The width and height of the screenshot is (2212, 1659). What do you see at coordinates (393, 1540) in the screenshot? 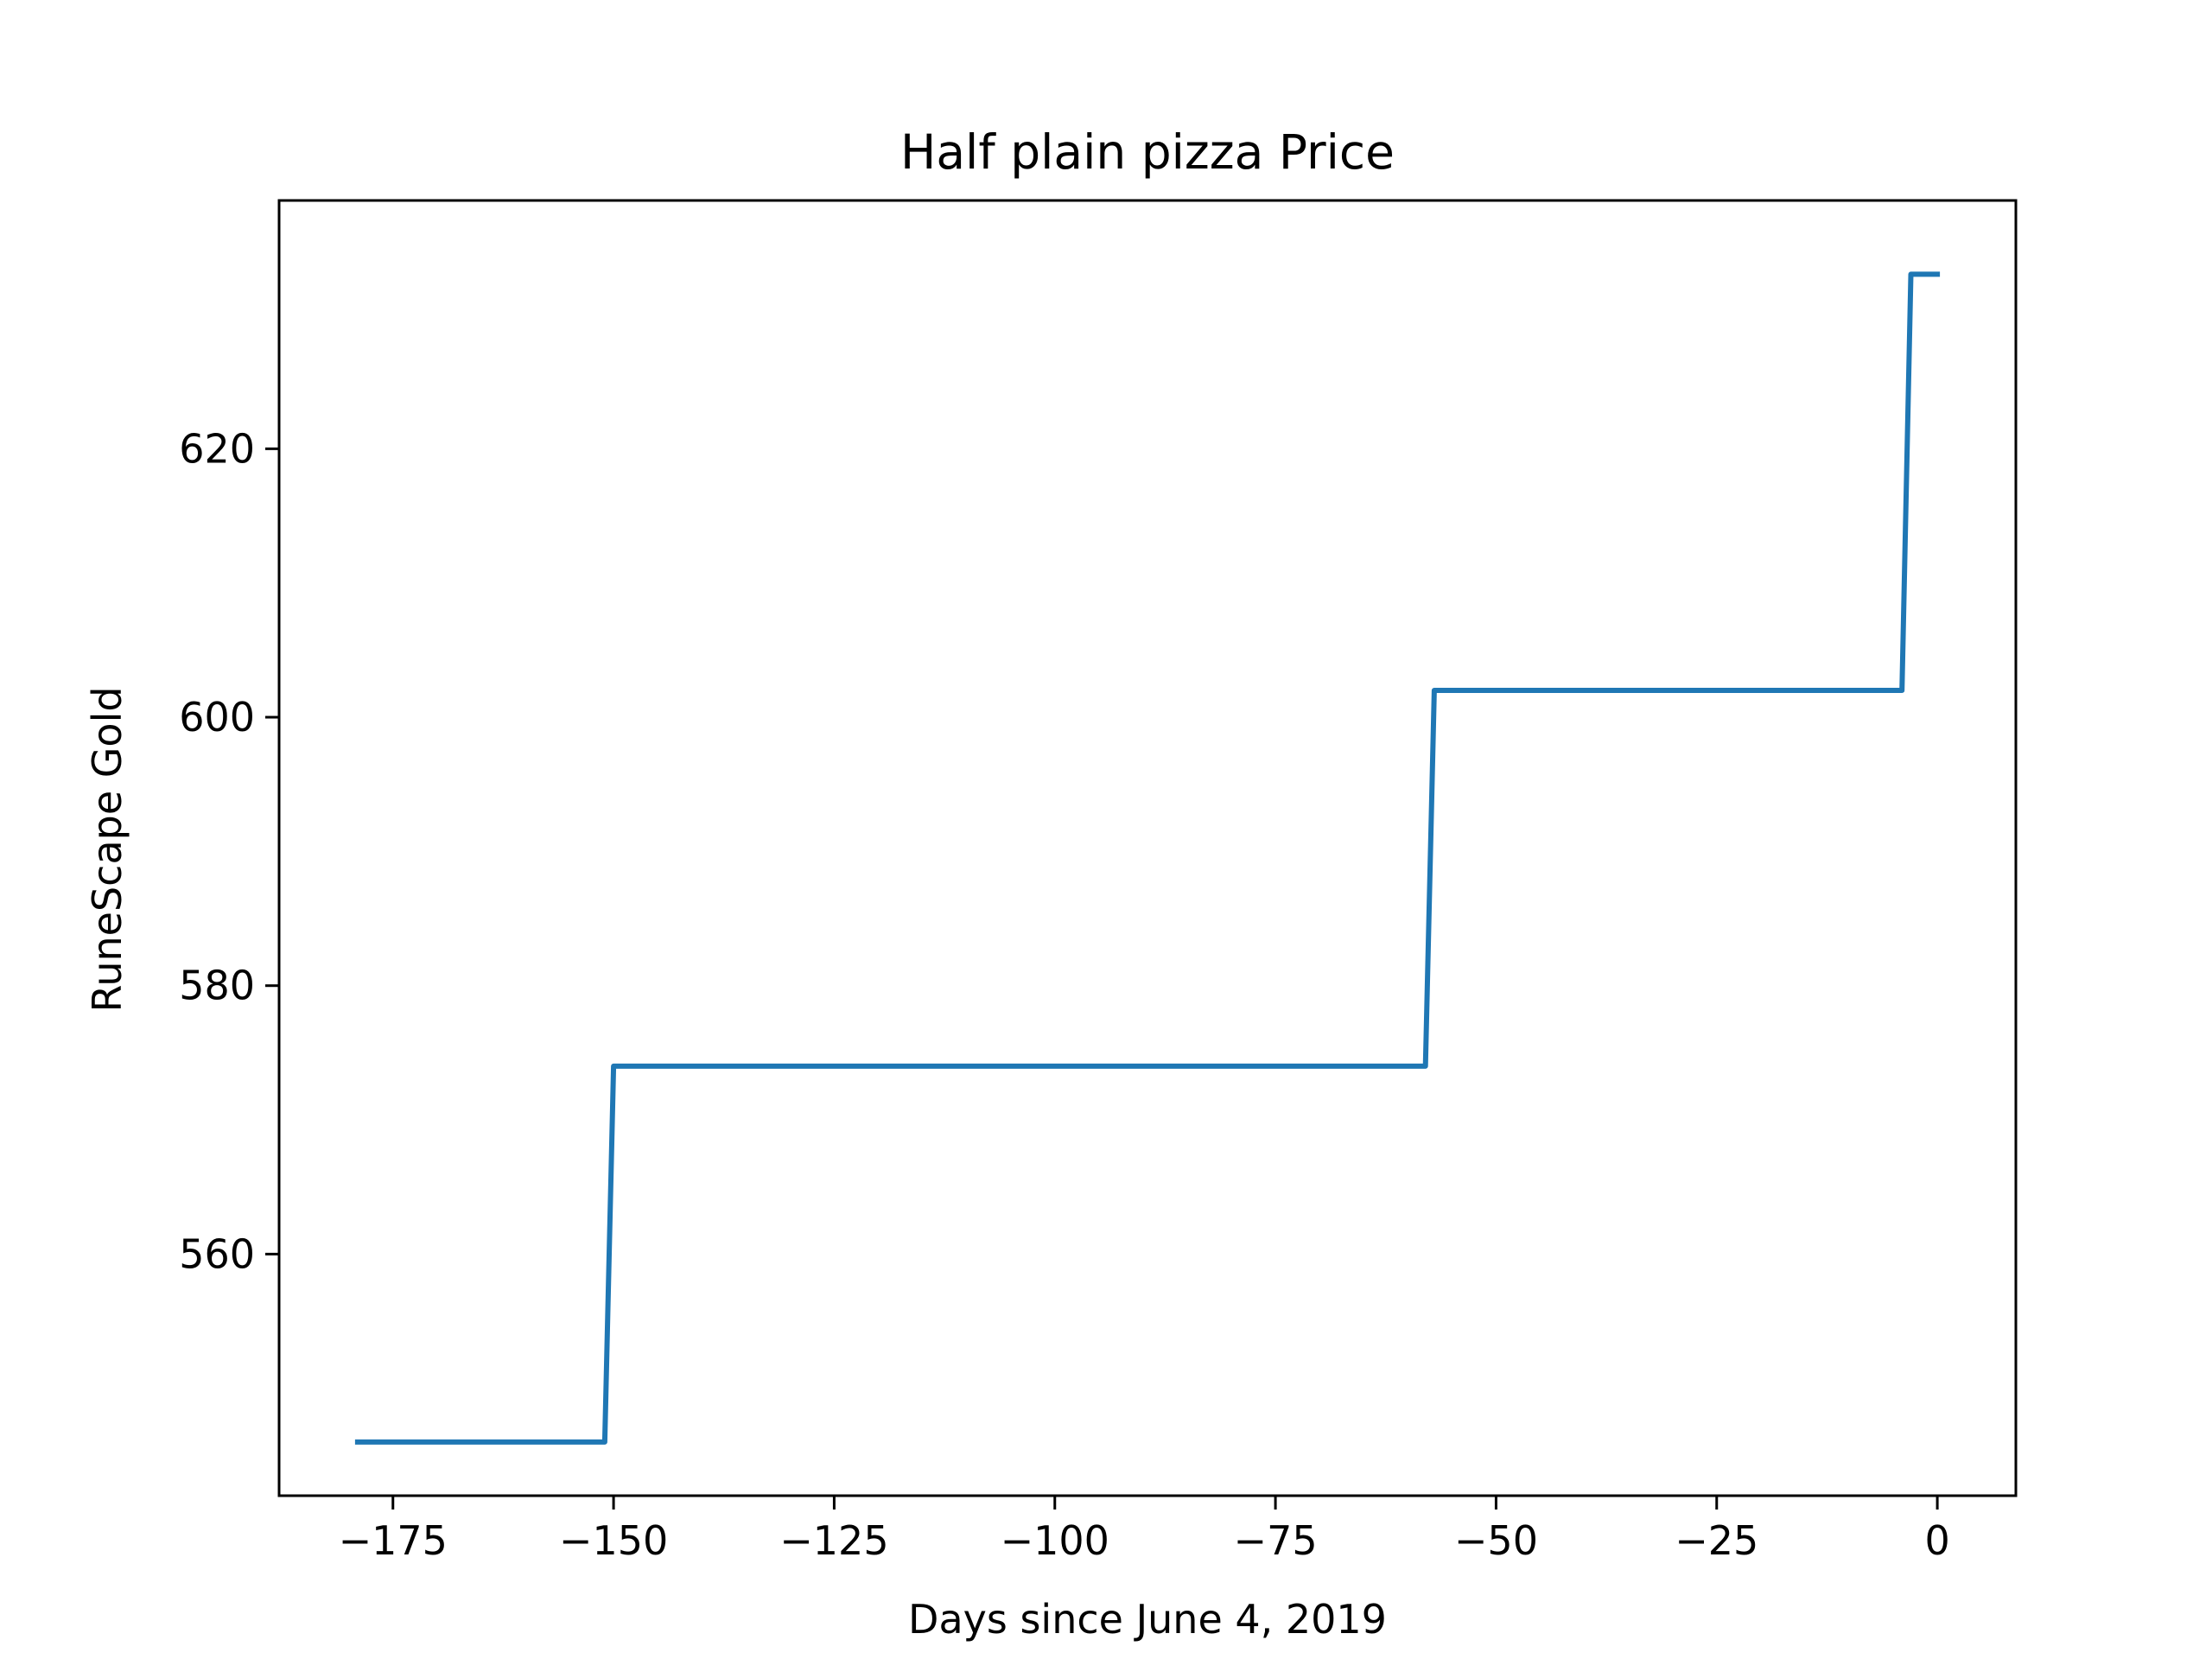
I see `x-tick-label: −175` at bounding box center [393, 1540].